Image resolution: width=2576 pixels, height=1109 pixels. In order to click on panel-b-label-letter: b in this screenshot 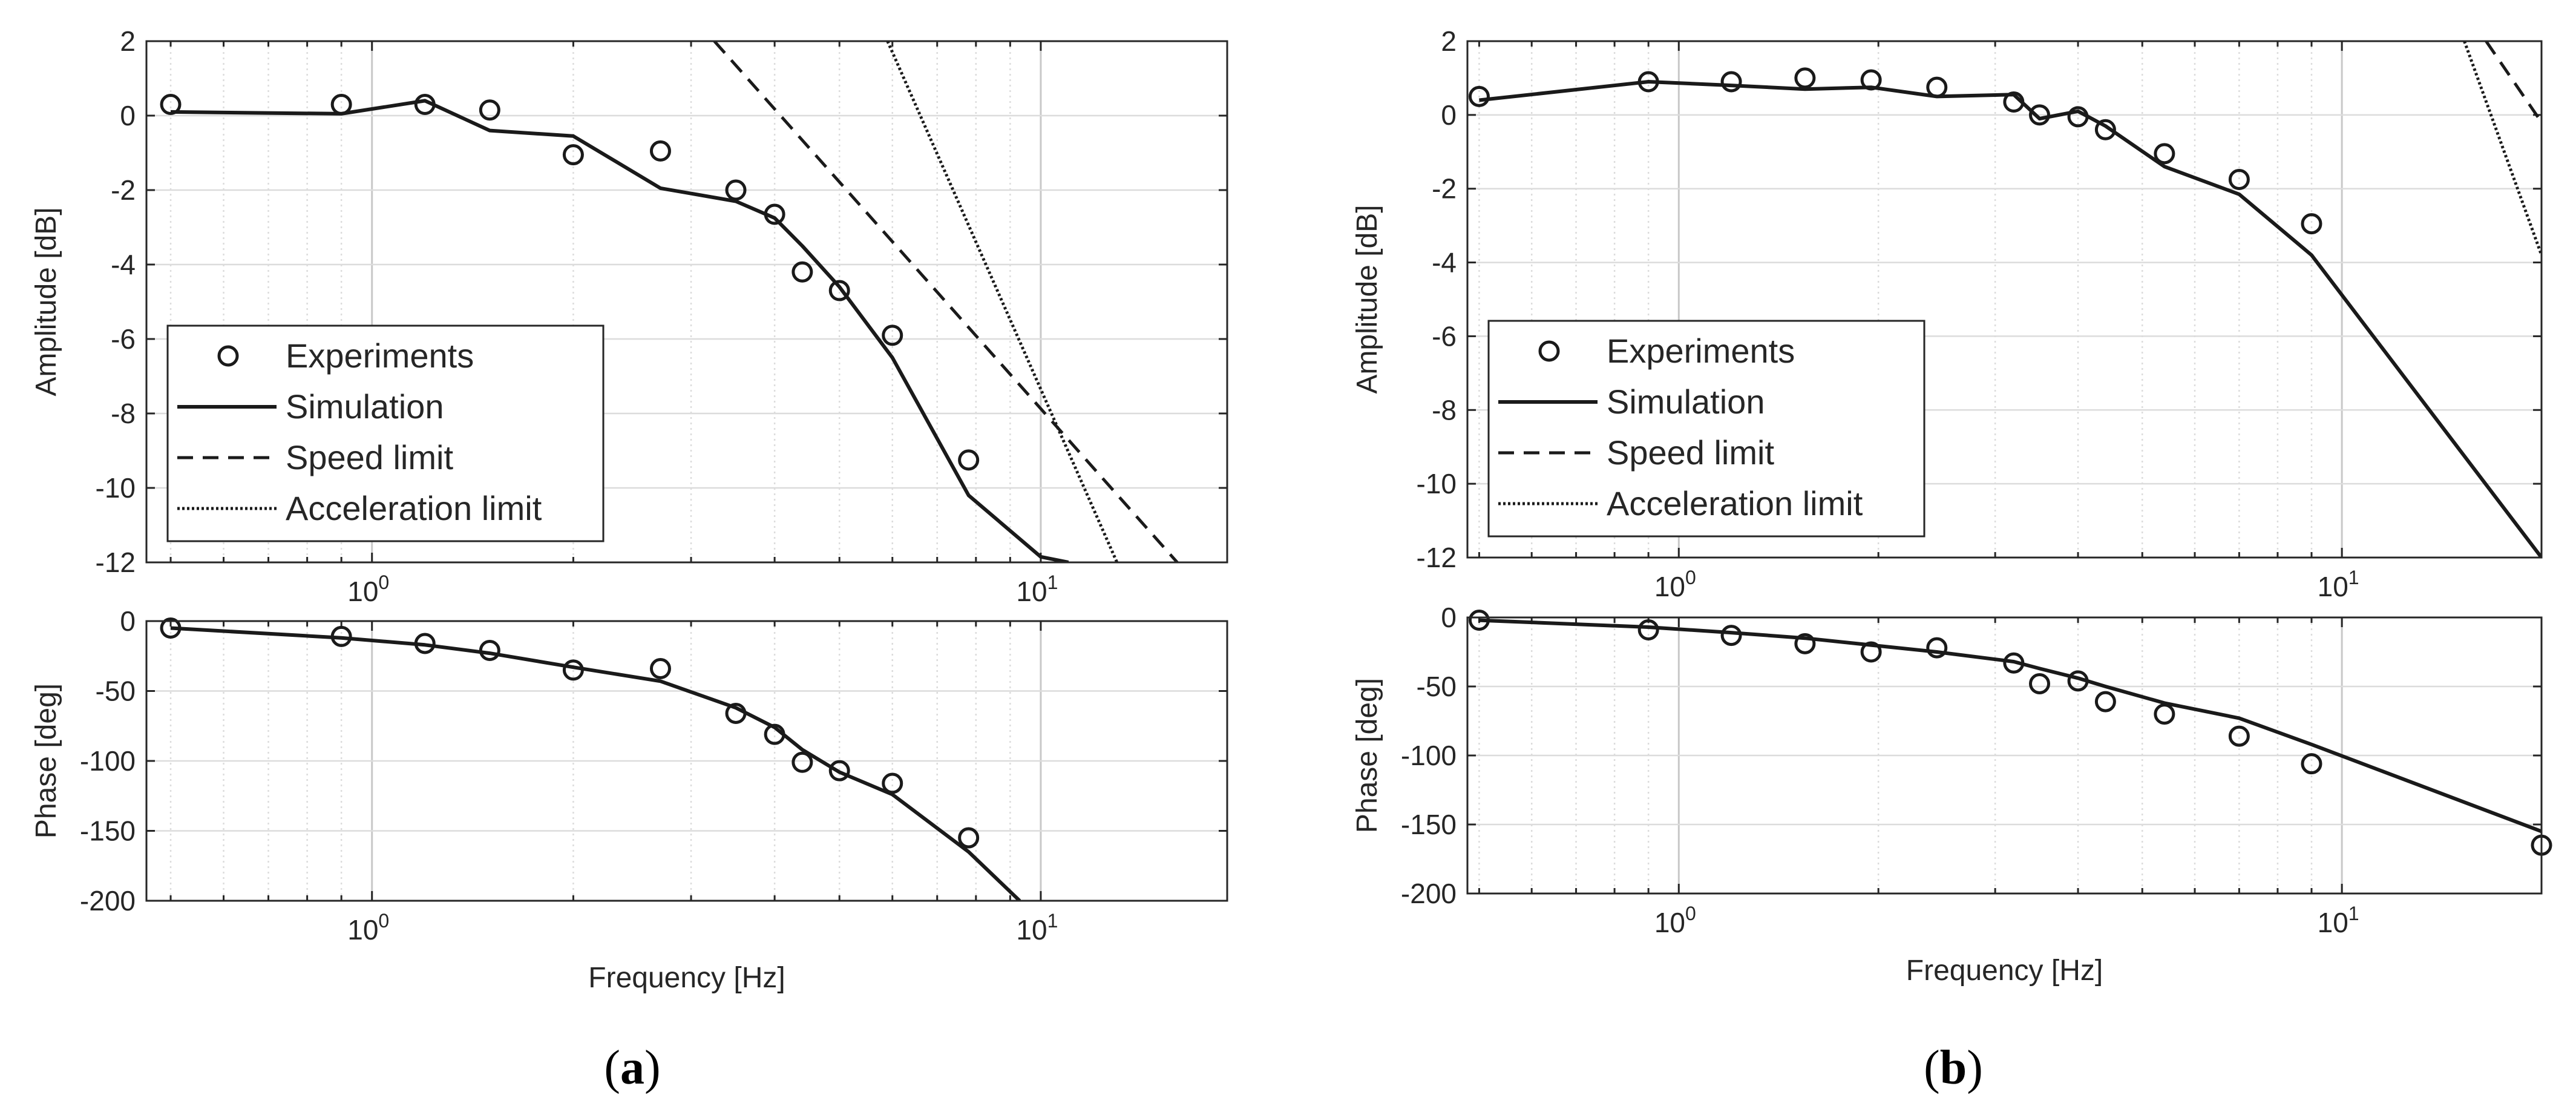, I will do `click(1953, 1067)`.